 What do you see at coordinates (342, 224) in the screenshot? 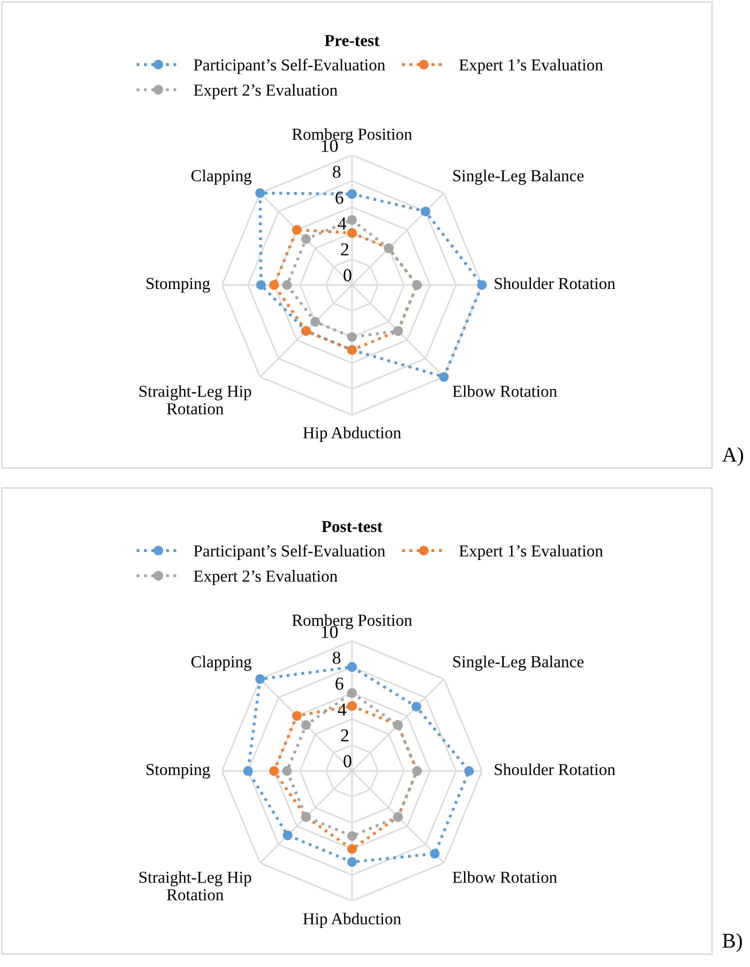
I see `y-tick-label: 4` at bounding box center [342, 224].